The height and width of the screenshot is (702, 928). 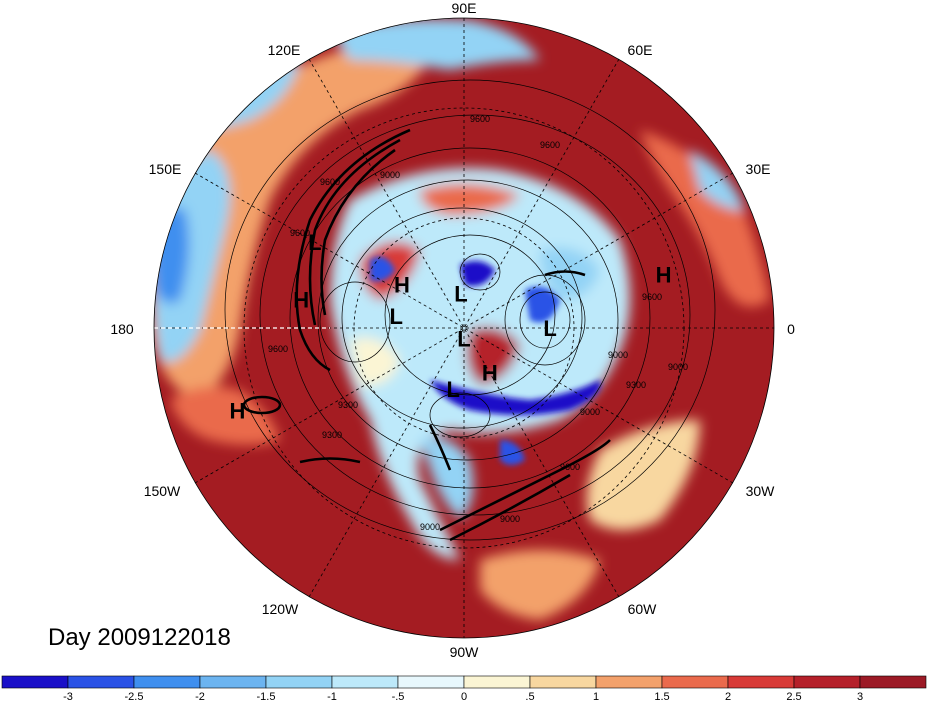 What do you see at coordinates (332, 696) in the screenshot?
I see `colorbar-tick-label: -1` at bounding box center [332, 696].